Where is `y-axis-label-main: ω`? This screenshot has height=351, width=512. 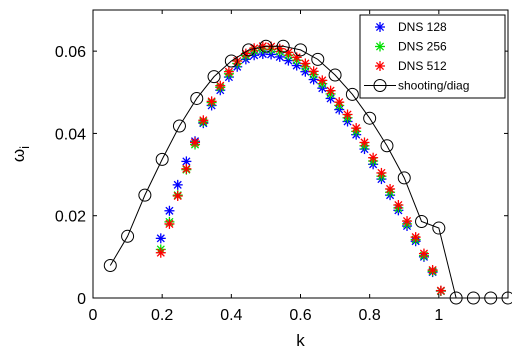
y-axis-label-main: ω is located at coordinates (18, 155).